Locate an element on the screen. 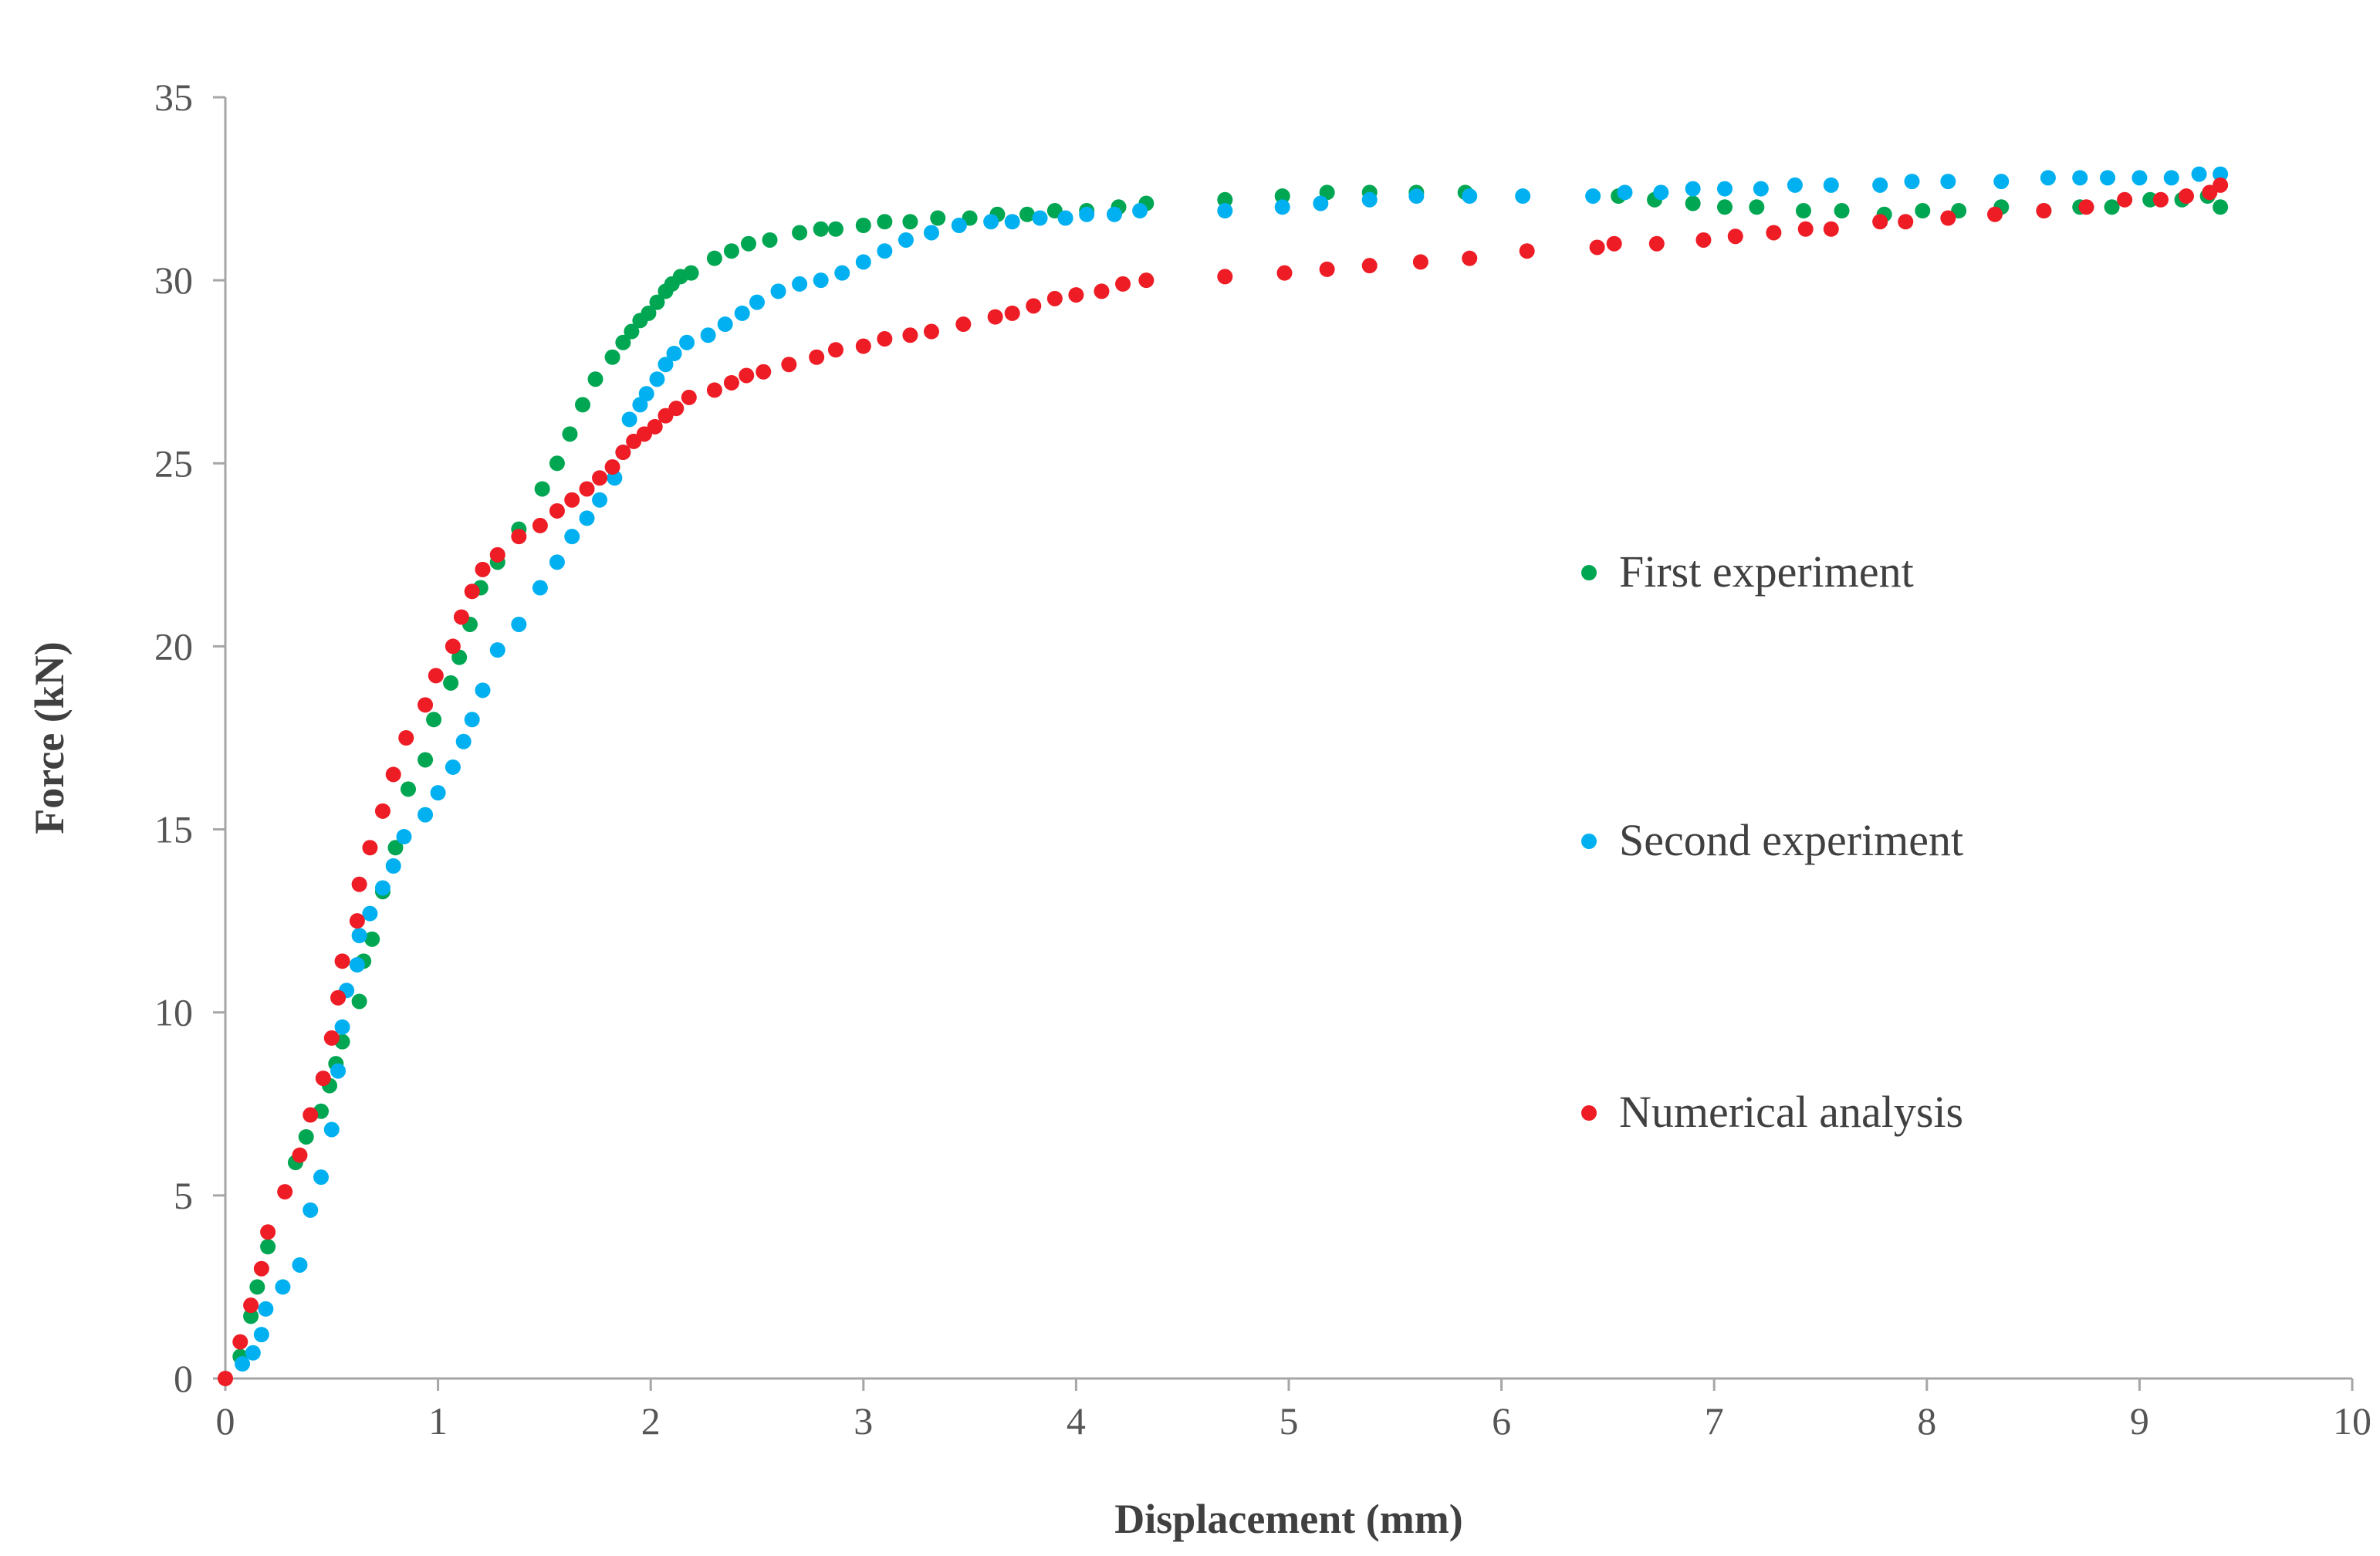 Image resolution: width=2380 pixels, height=1556 pixels. y-axis-title: Force (kN) is located at coordinates (50, 737).